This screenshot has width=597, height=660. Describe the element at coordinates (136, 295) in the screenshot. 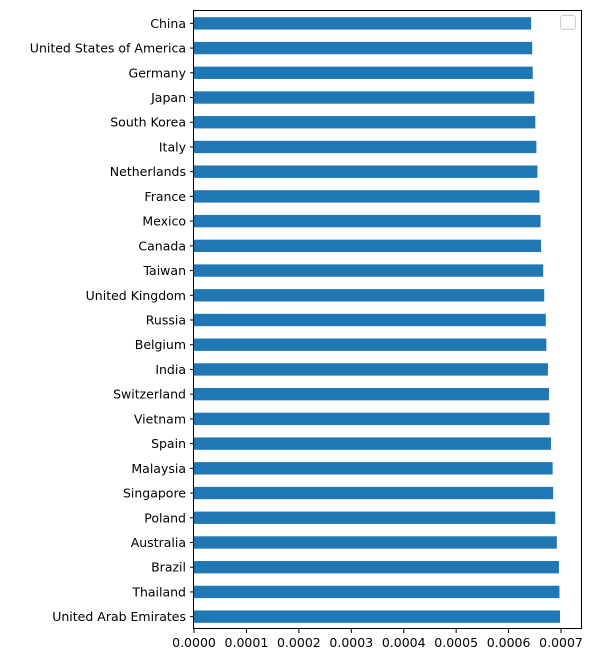

I see `y-tick-label: United Kingdom` at that location.